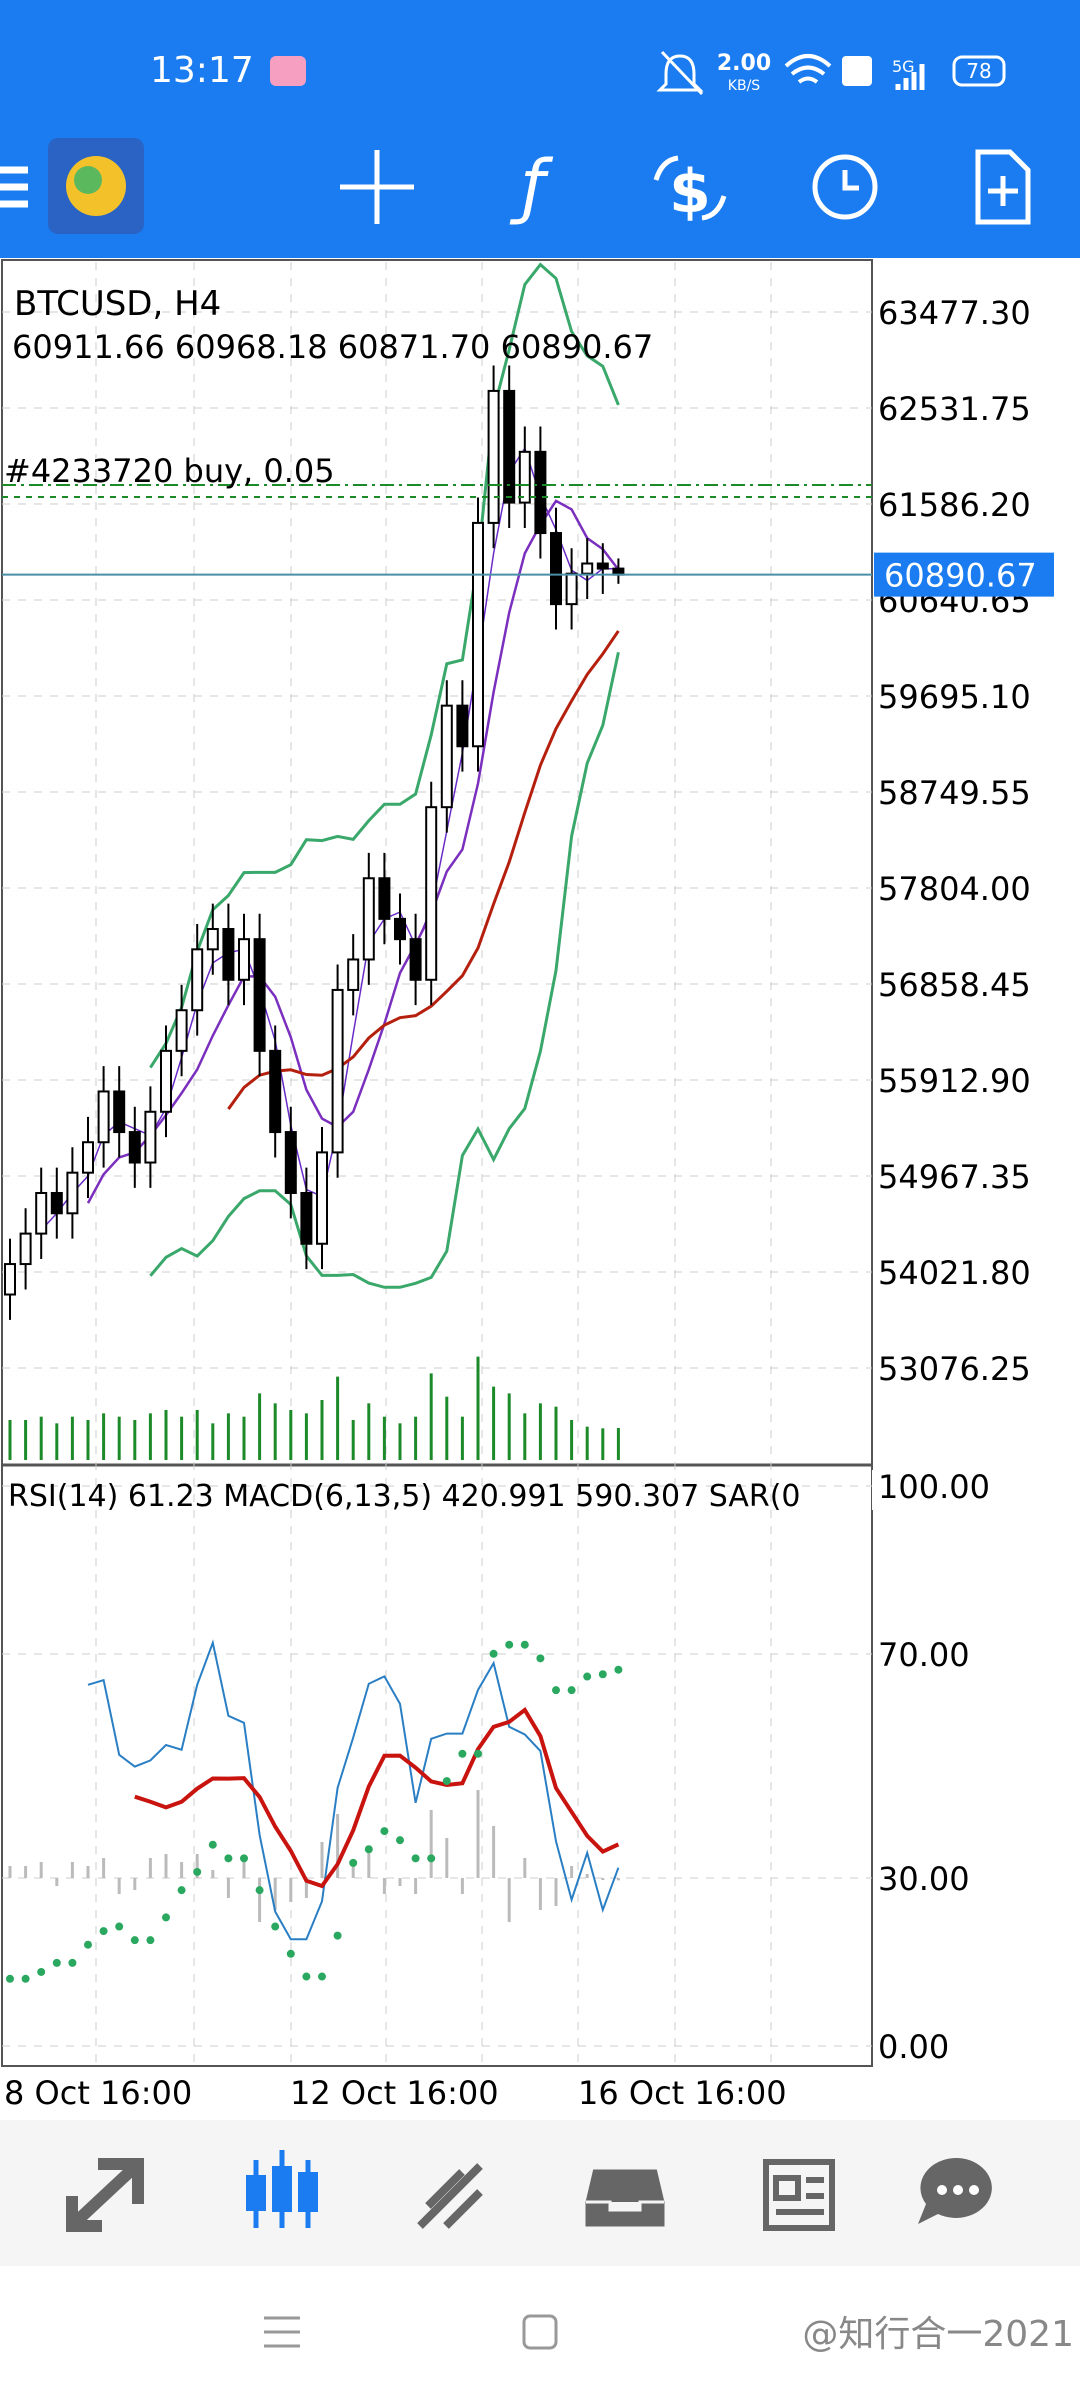 The width and height of the screenshot is (1080, 2404). I want to click on price-tick-label: 55912.90, so click(954, 1081).